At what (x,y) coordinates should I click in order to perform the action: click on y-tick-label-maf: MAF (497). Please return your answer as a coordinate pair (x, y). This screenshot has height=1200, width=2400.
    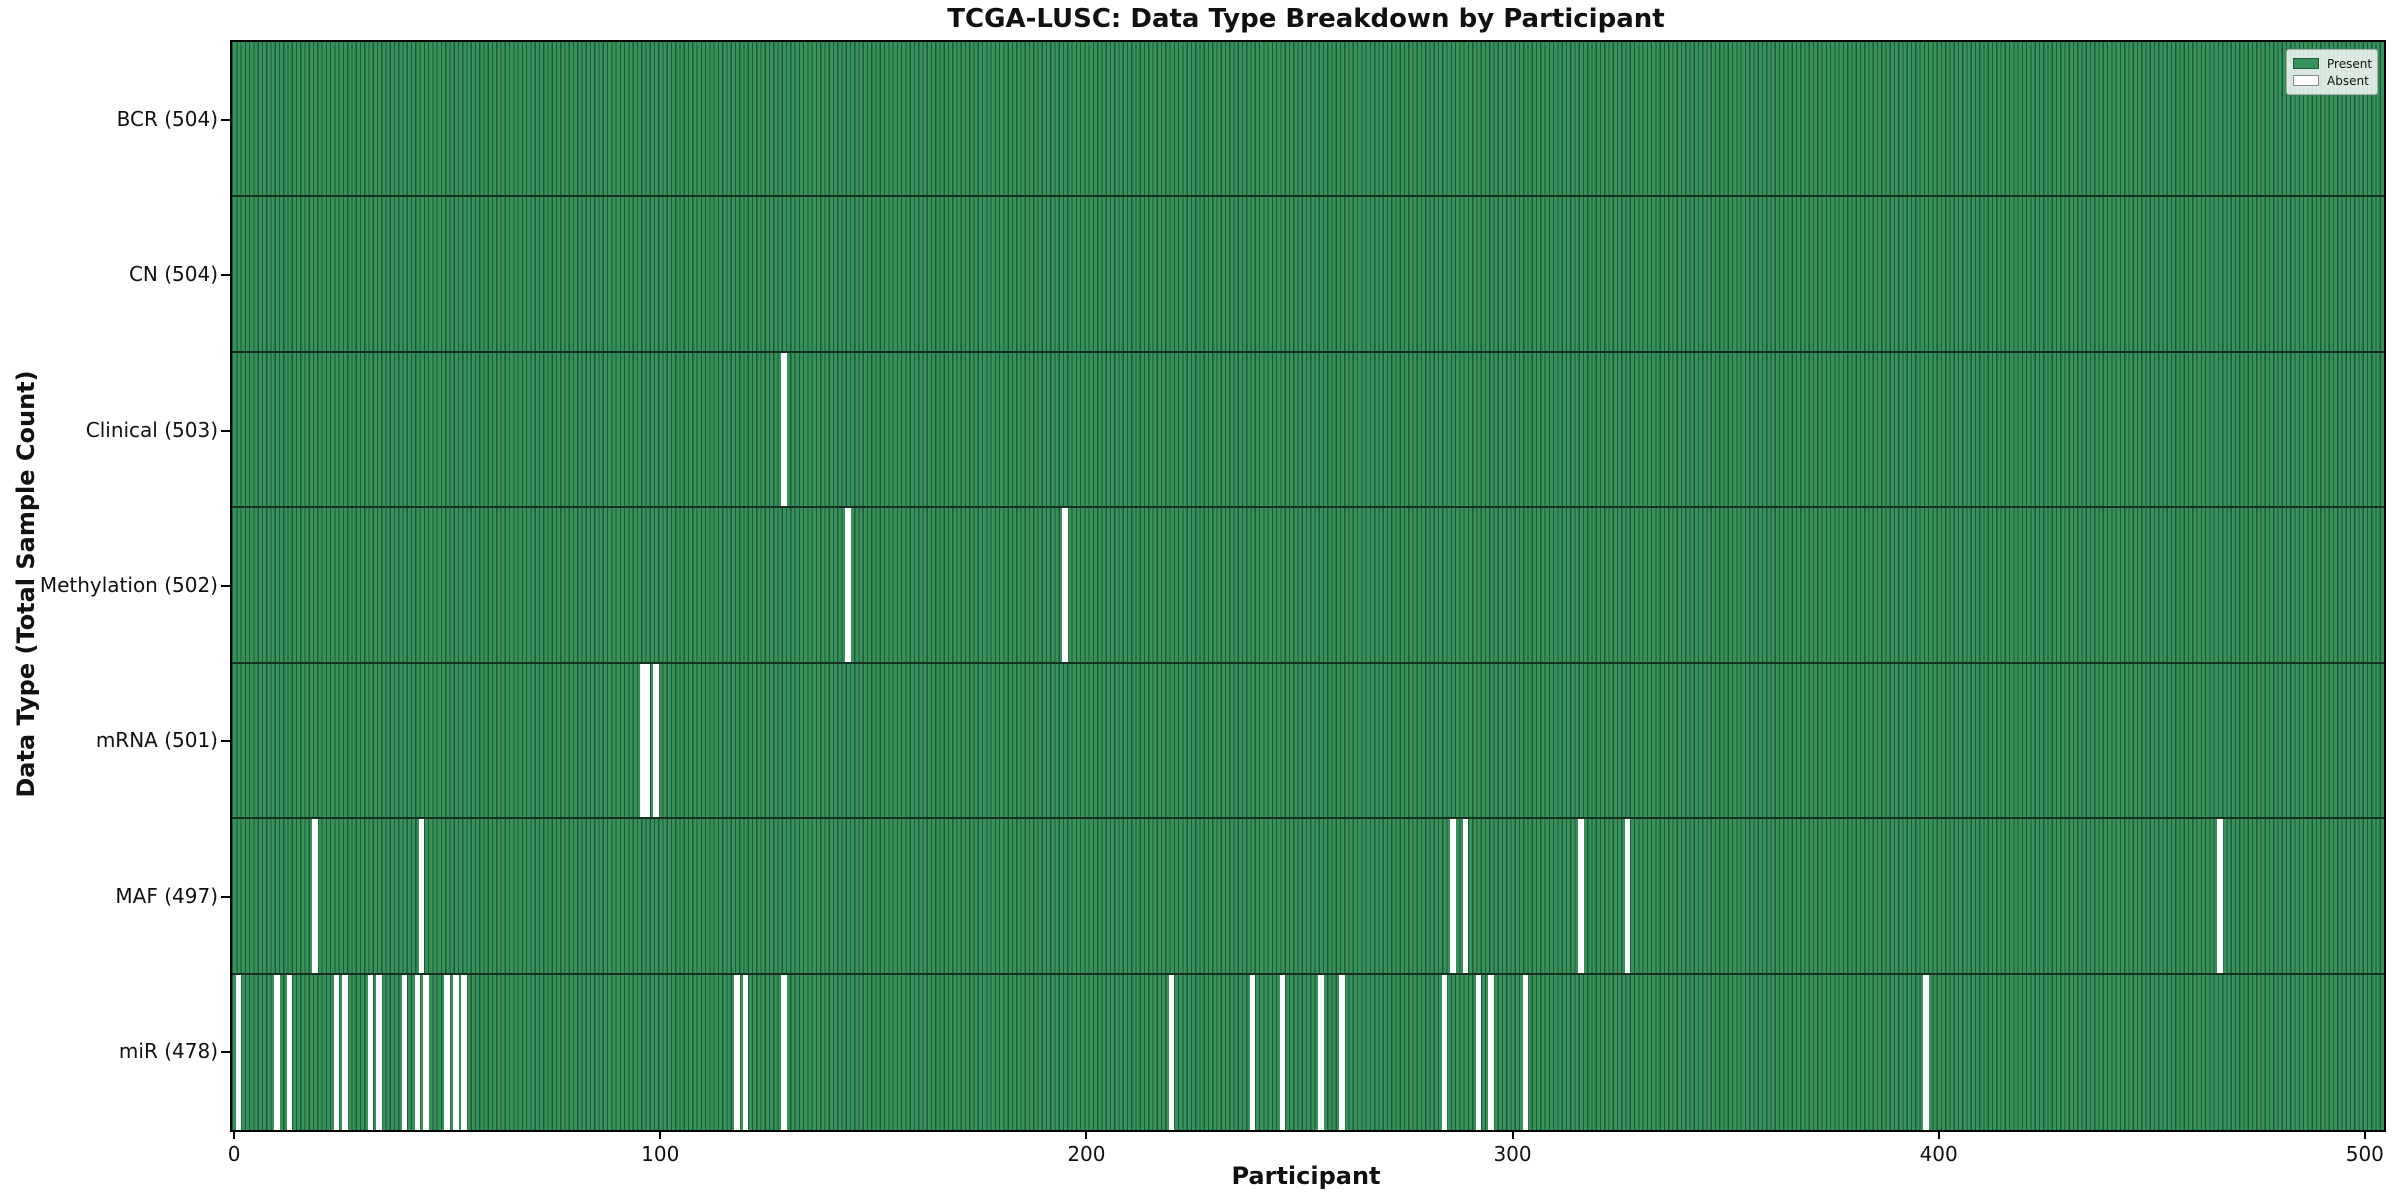
    Looking at the image, I should click on (166, 895).